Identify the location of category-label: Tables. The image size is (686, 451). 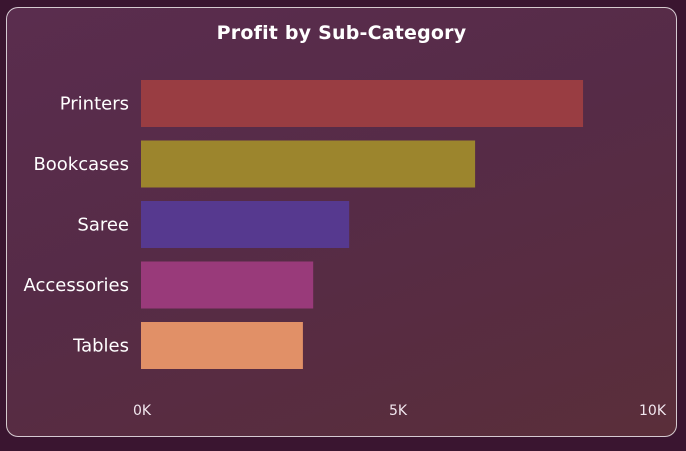
(100, 346).